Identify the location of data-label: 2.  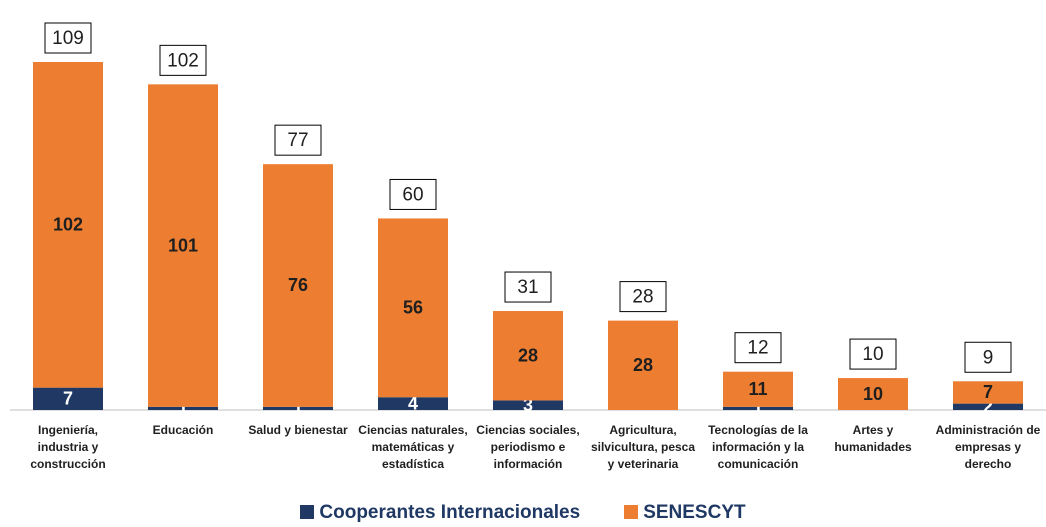
(988, 407).